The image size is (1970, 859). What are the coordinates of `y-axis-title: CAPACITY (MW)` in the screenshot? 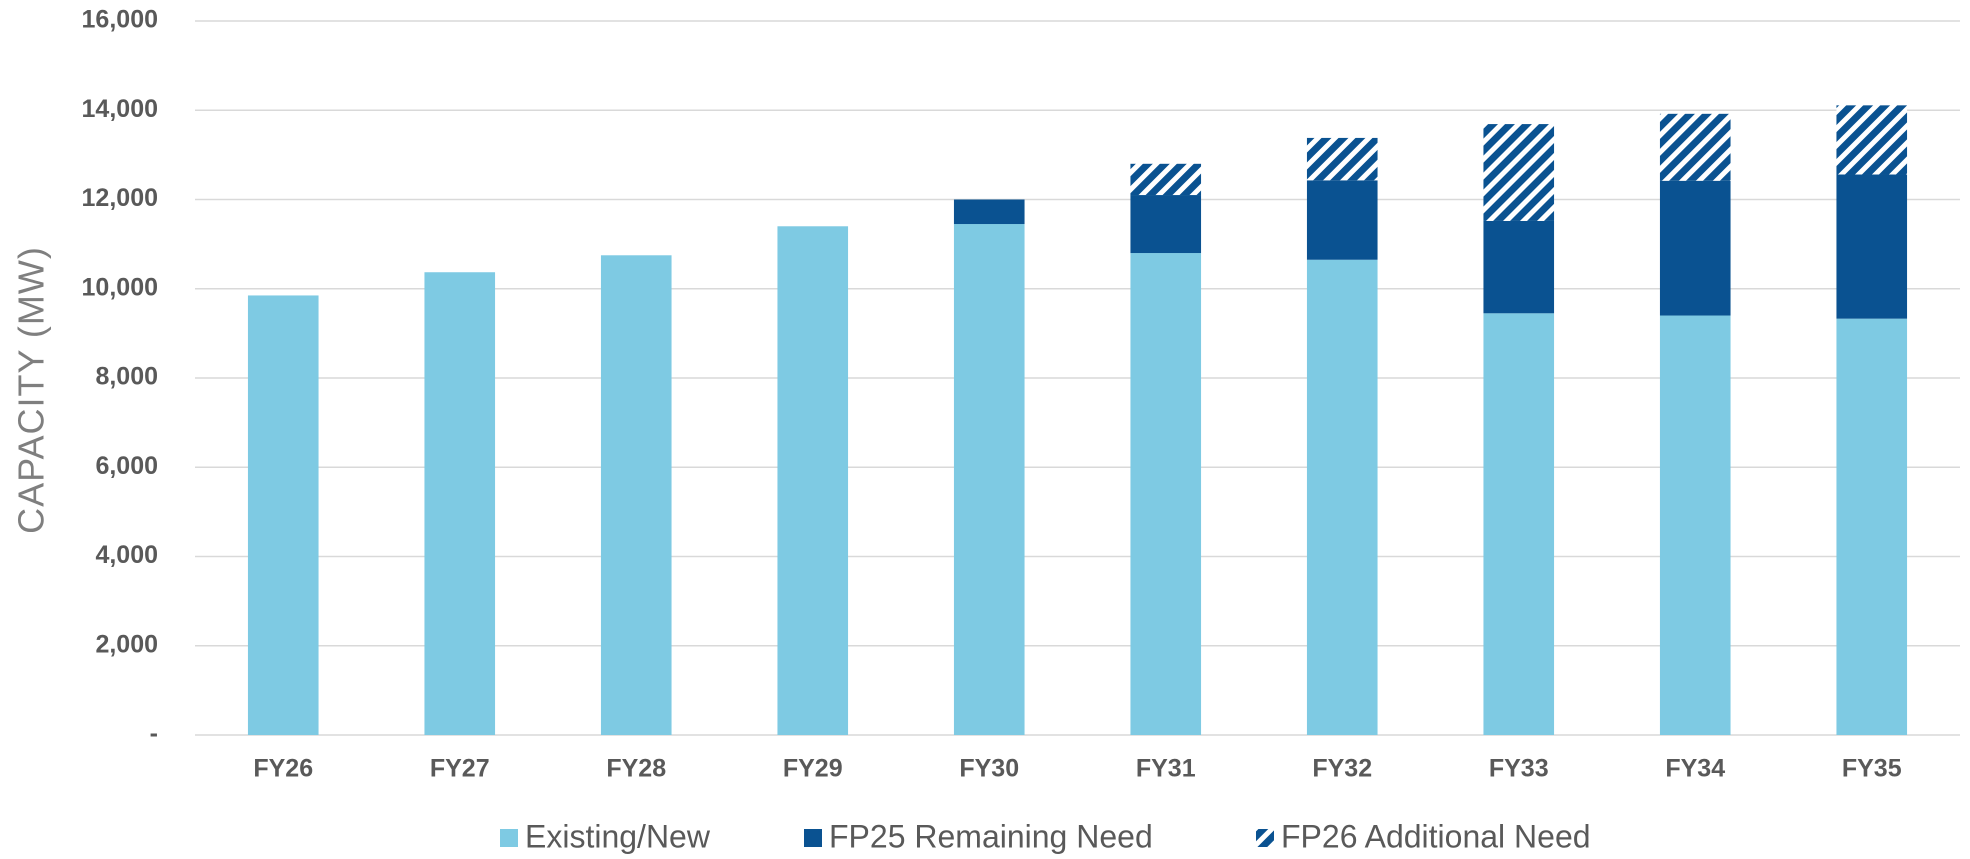 It's located at (31, 390).